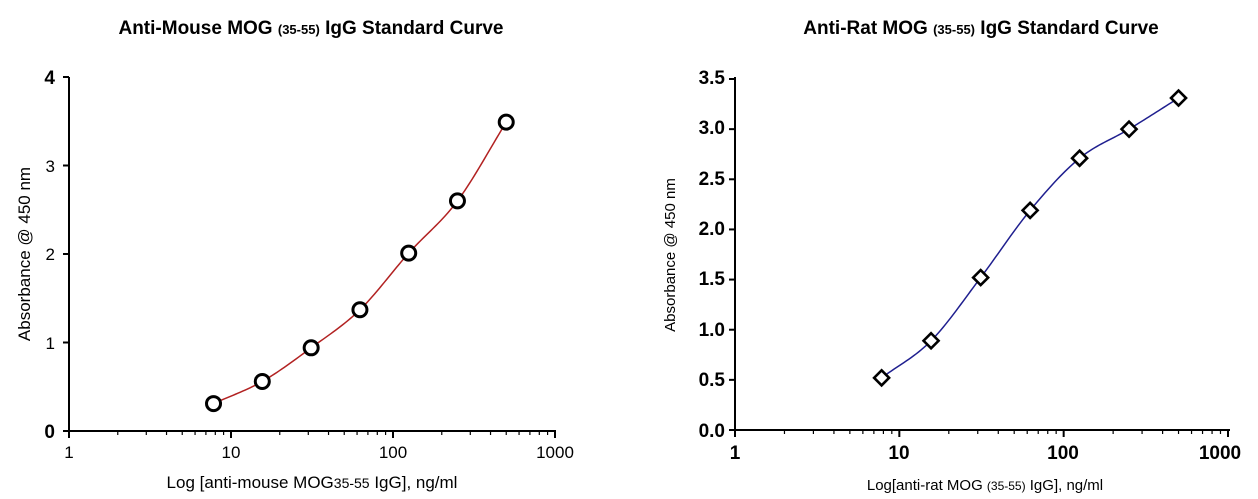 This screenshot has height=499, width=1258. What do you see at coordinates (50, 166) in the screenshot?
I see `mouse-y-tick-label: 3` at bounding box center [50, 166].